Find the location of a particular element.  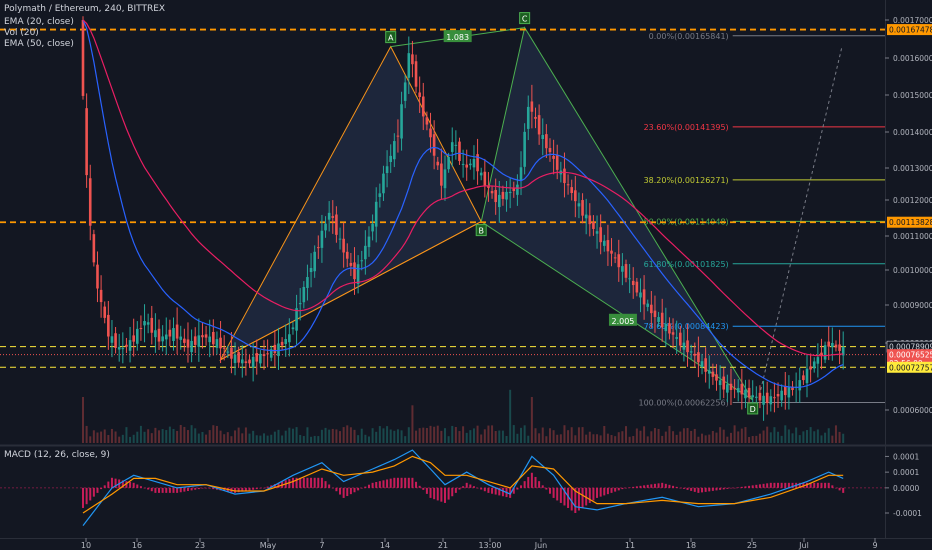

symbol-title: Polymath / Ethereum, 240, BITTREX is located at coordinates (85, 9).